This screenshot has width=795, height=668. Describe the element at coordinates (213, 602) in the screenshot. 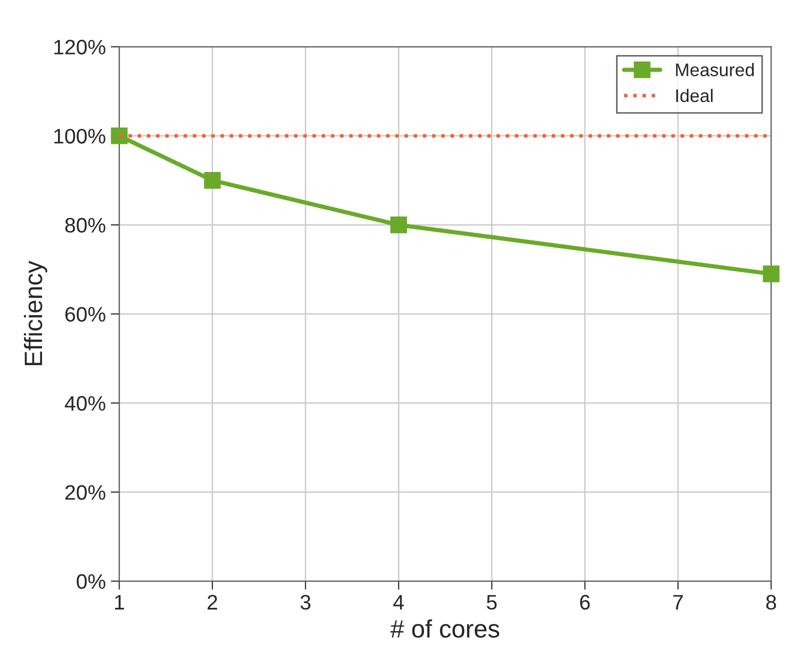

I see `x-tick-label: 2` at that location.